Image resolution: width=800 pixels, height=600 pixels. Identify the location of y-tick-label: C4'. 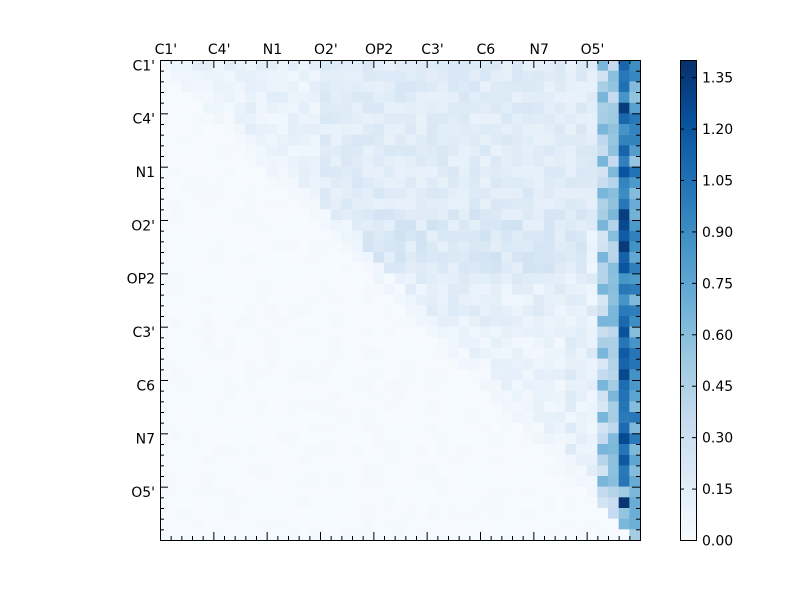
(143, 120).